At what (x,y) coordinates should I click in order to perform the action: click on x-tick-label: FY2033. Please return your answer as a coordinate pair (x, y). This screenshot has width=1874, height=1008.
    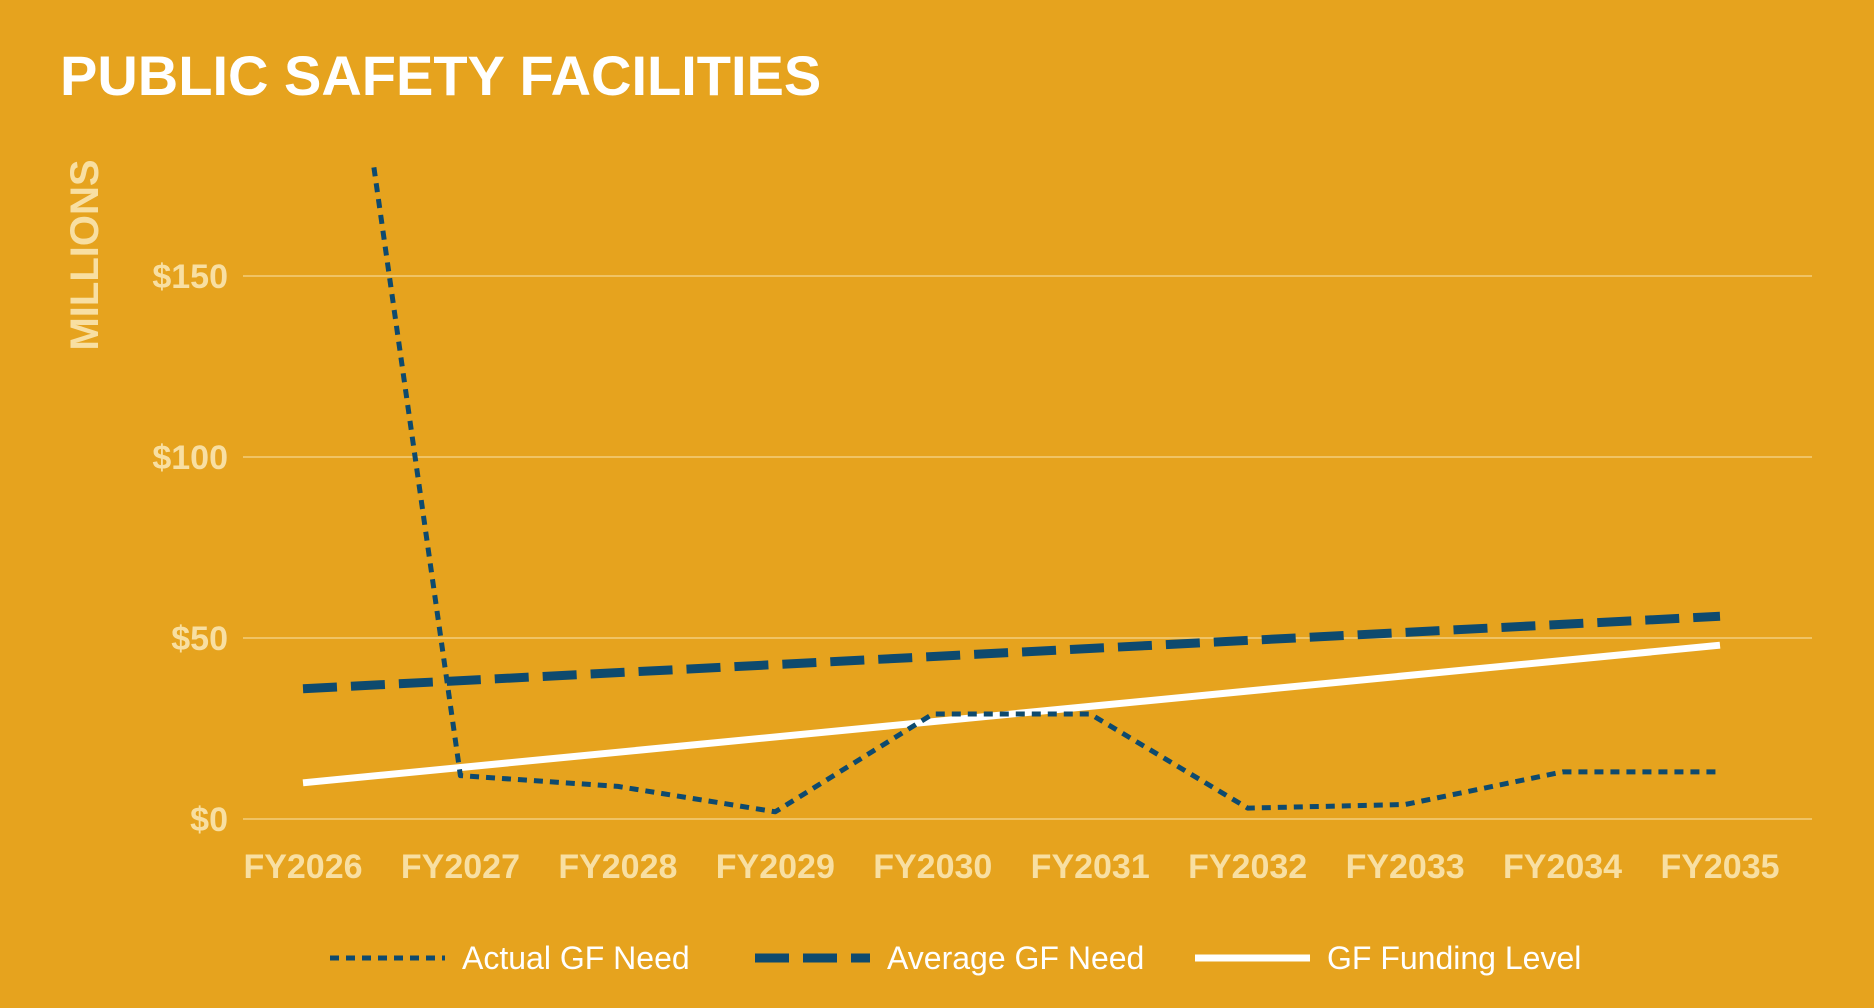
    Looking at the image, I should click on (1405, 867).